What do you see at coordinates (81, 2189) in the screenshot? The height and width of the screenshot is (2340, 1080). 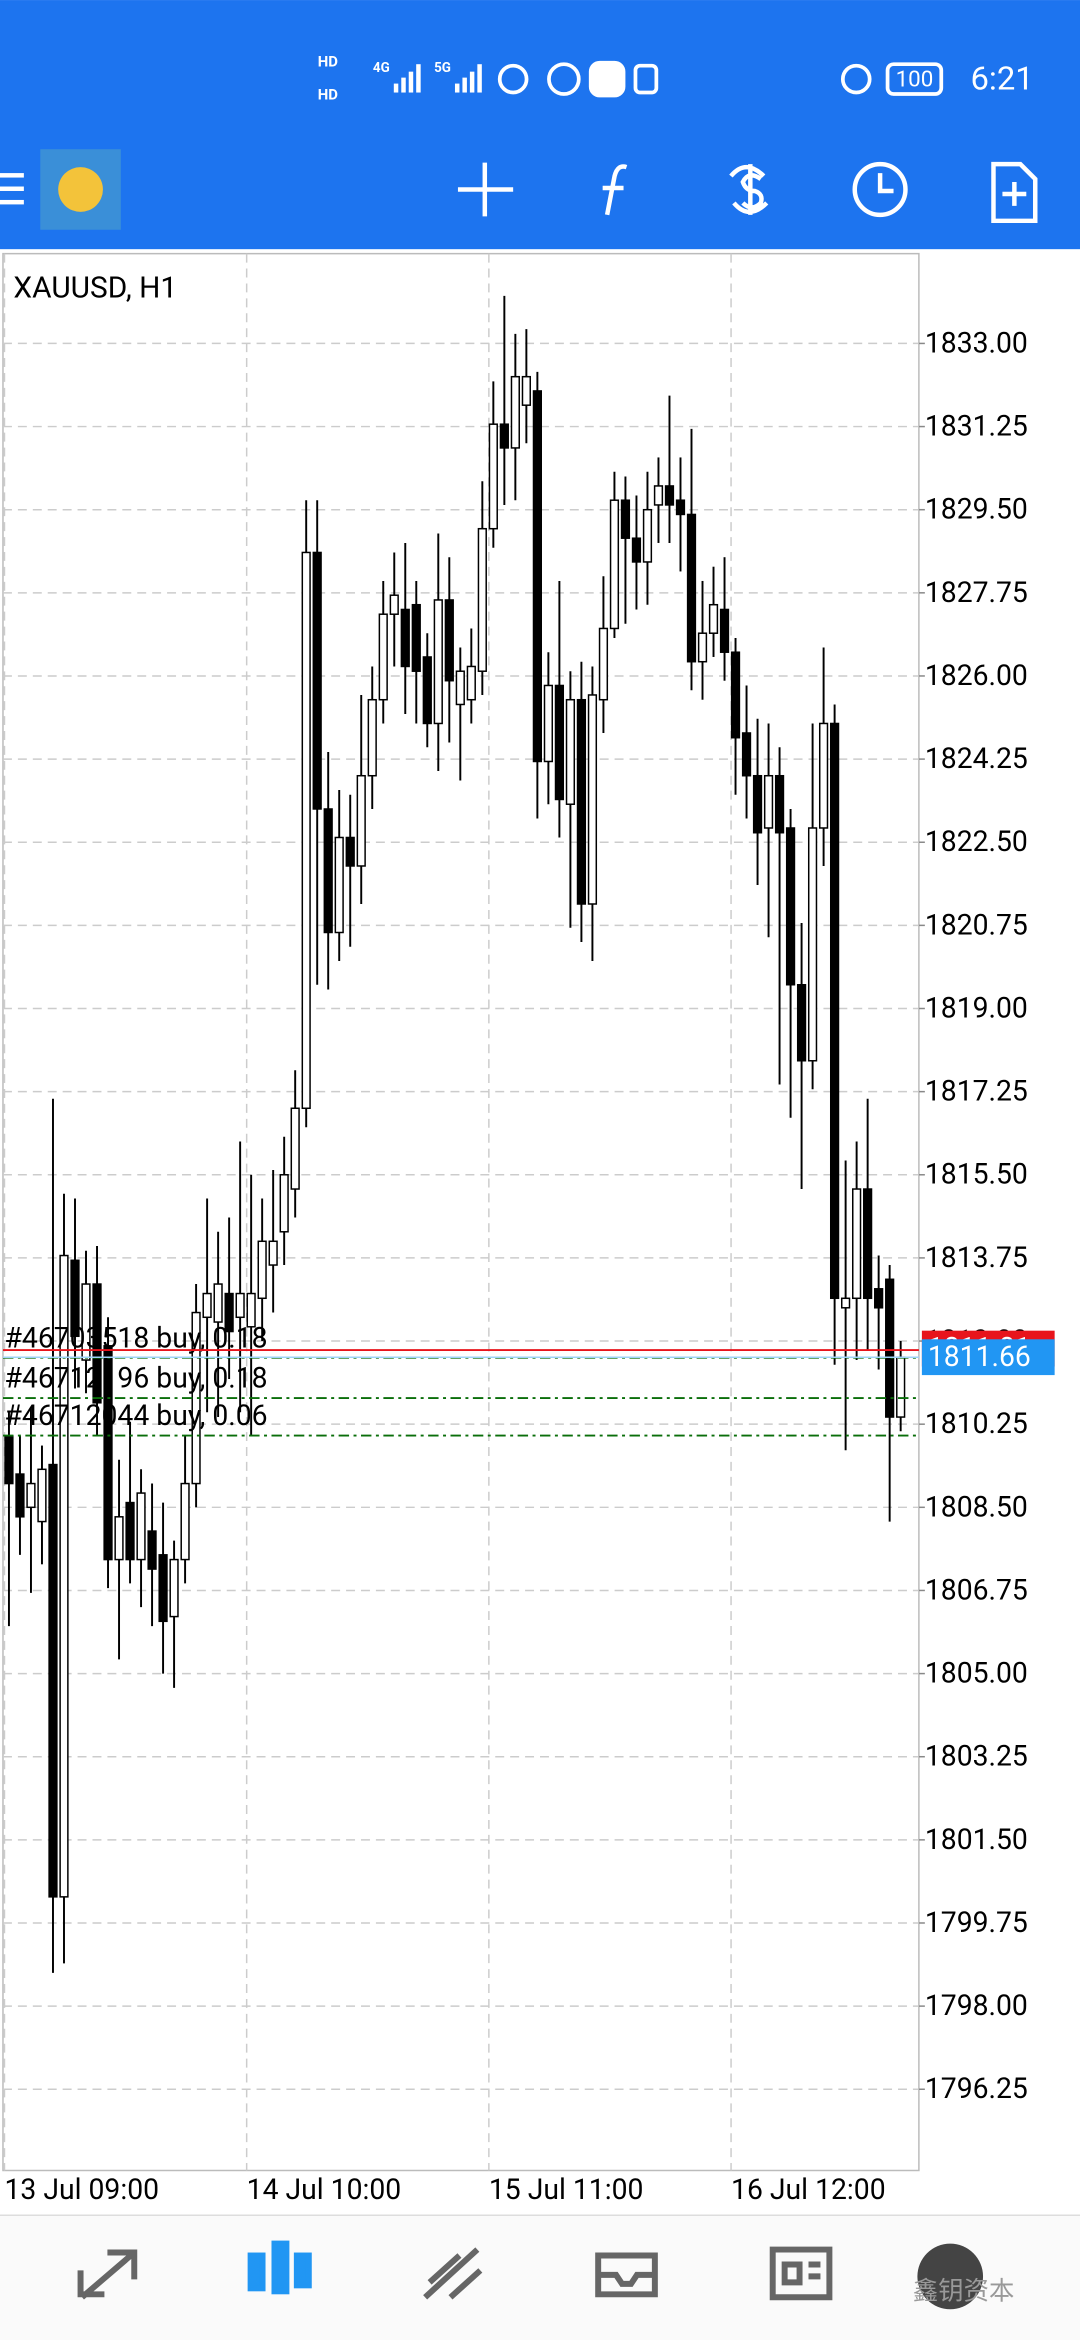 I see `x-tick-label: 13 Jul 09:00` at bounding box center [81, 2189].